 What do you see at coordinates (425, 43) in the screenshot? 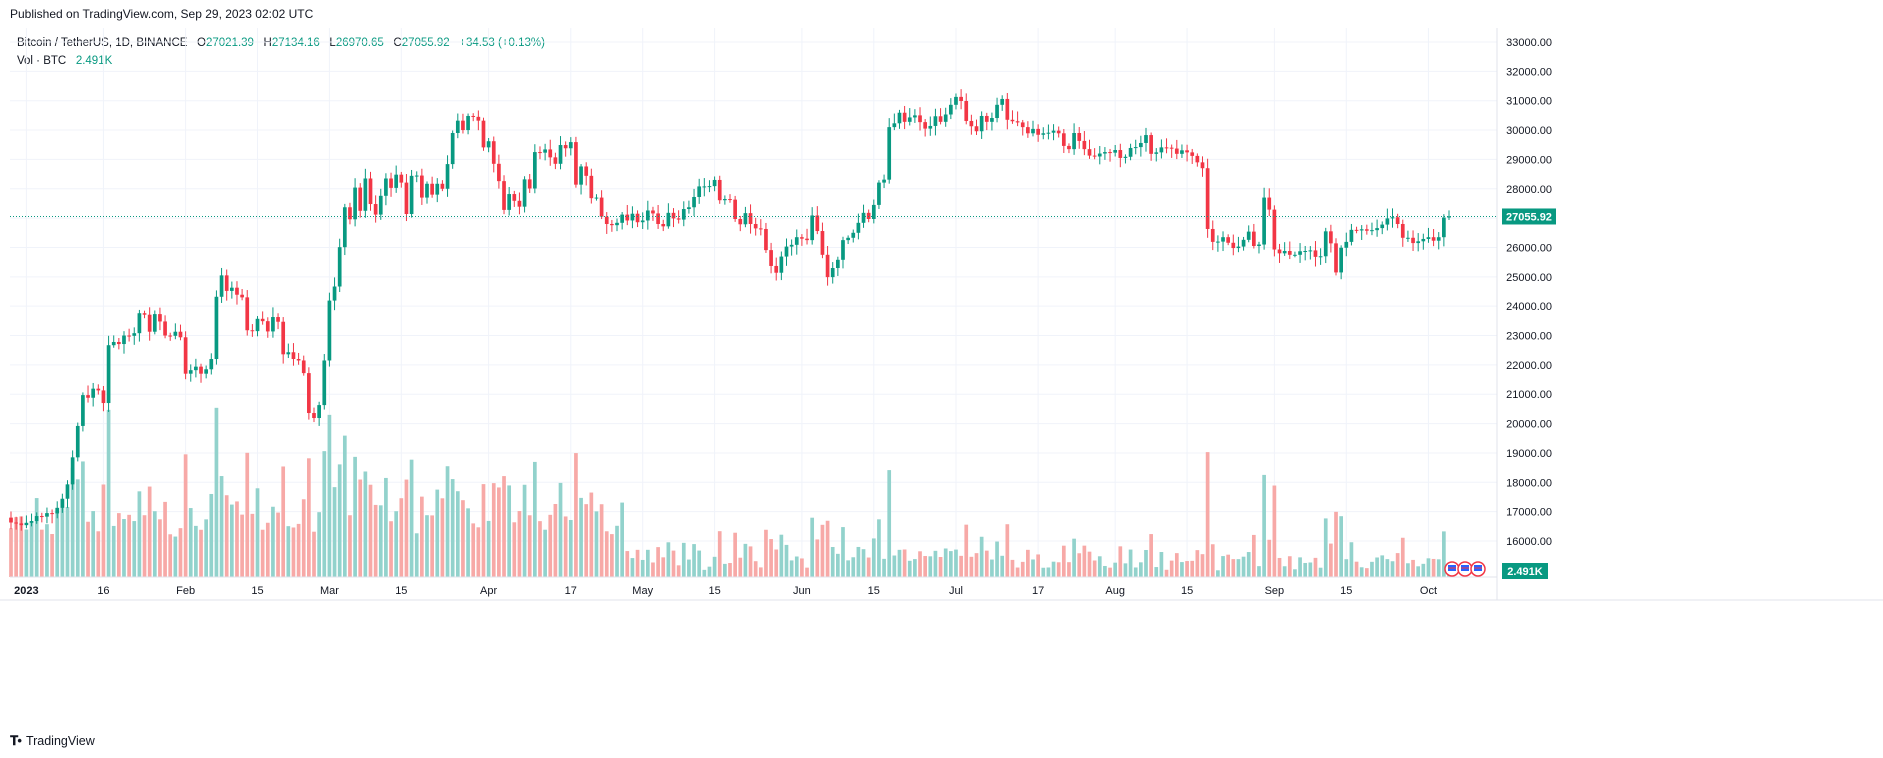
I see `legend-close: 27055.92` at bounding box center [425, 43].